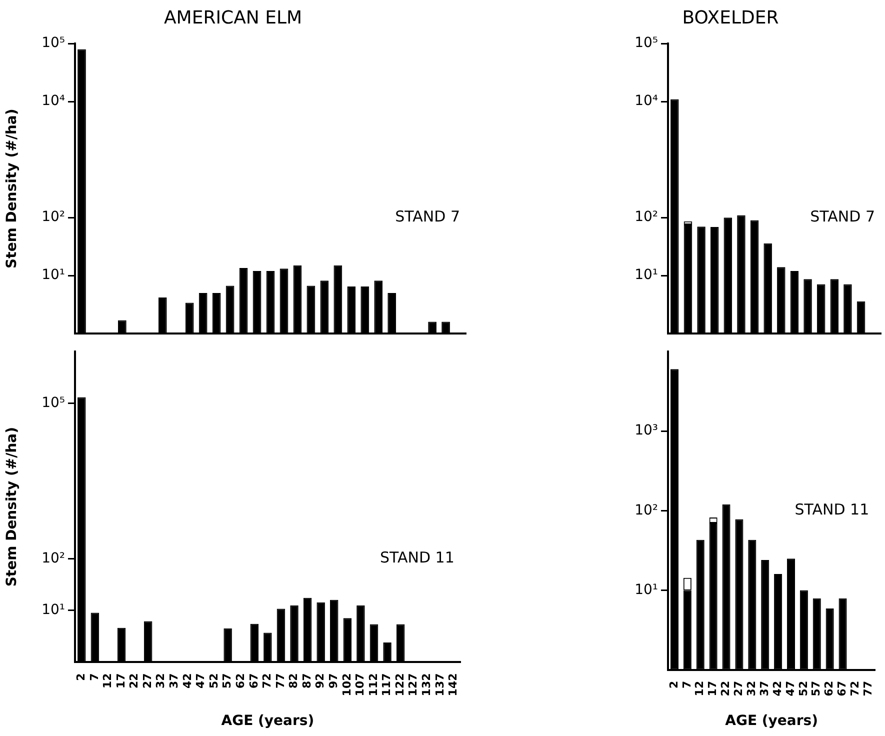 The image size is (885, 736). I want to click on x-tick-label: 127, so click(413, 684).